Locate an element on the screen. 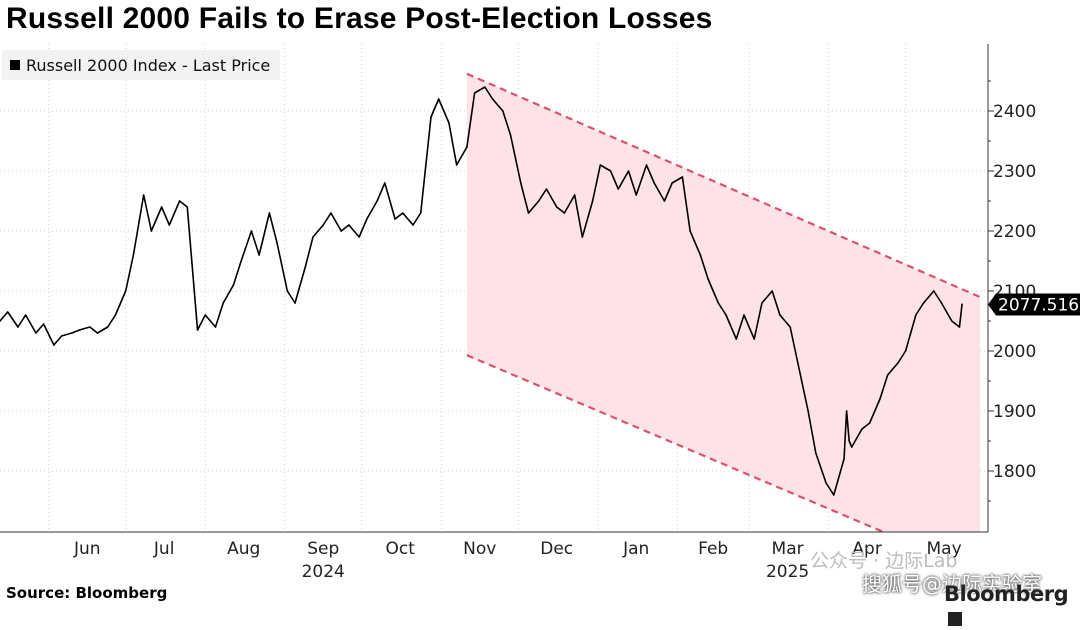 This screenshot has height=630, width=1080. x-tick-label: Jan is located at coordinates (635, 549).